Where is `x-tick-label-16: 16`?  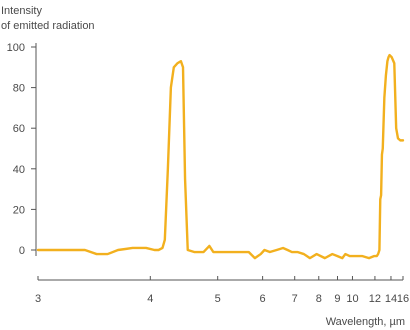
x-tick-label-16: 16 is located at coordinates (403, 299).